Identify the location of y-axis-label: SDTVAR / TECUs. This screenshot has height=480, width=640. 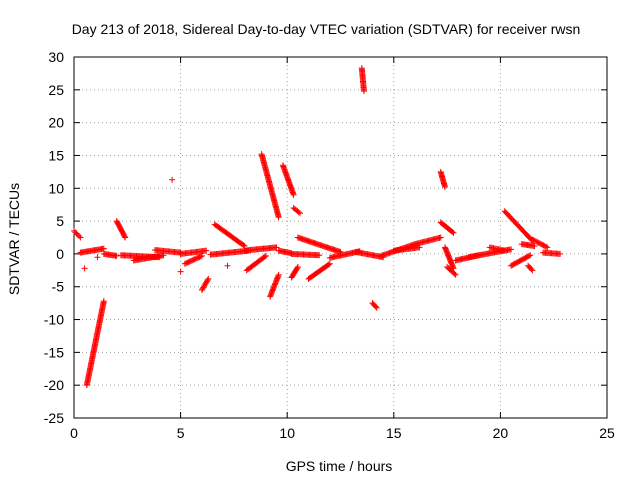
(14, 239).